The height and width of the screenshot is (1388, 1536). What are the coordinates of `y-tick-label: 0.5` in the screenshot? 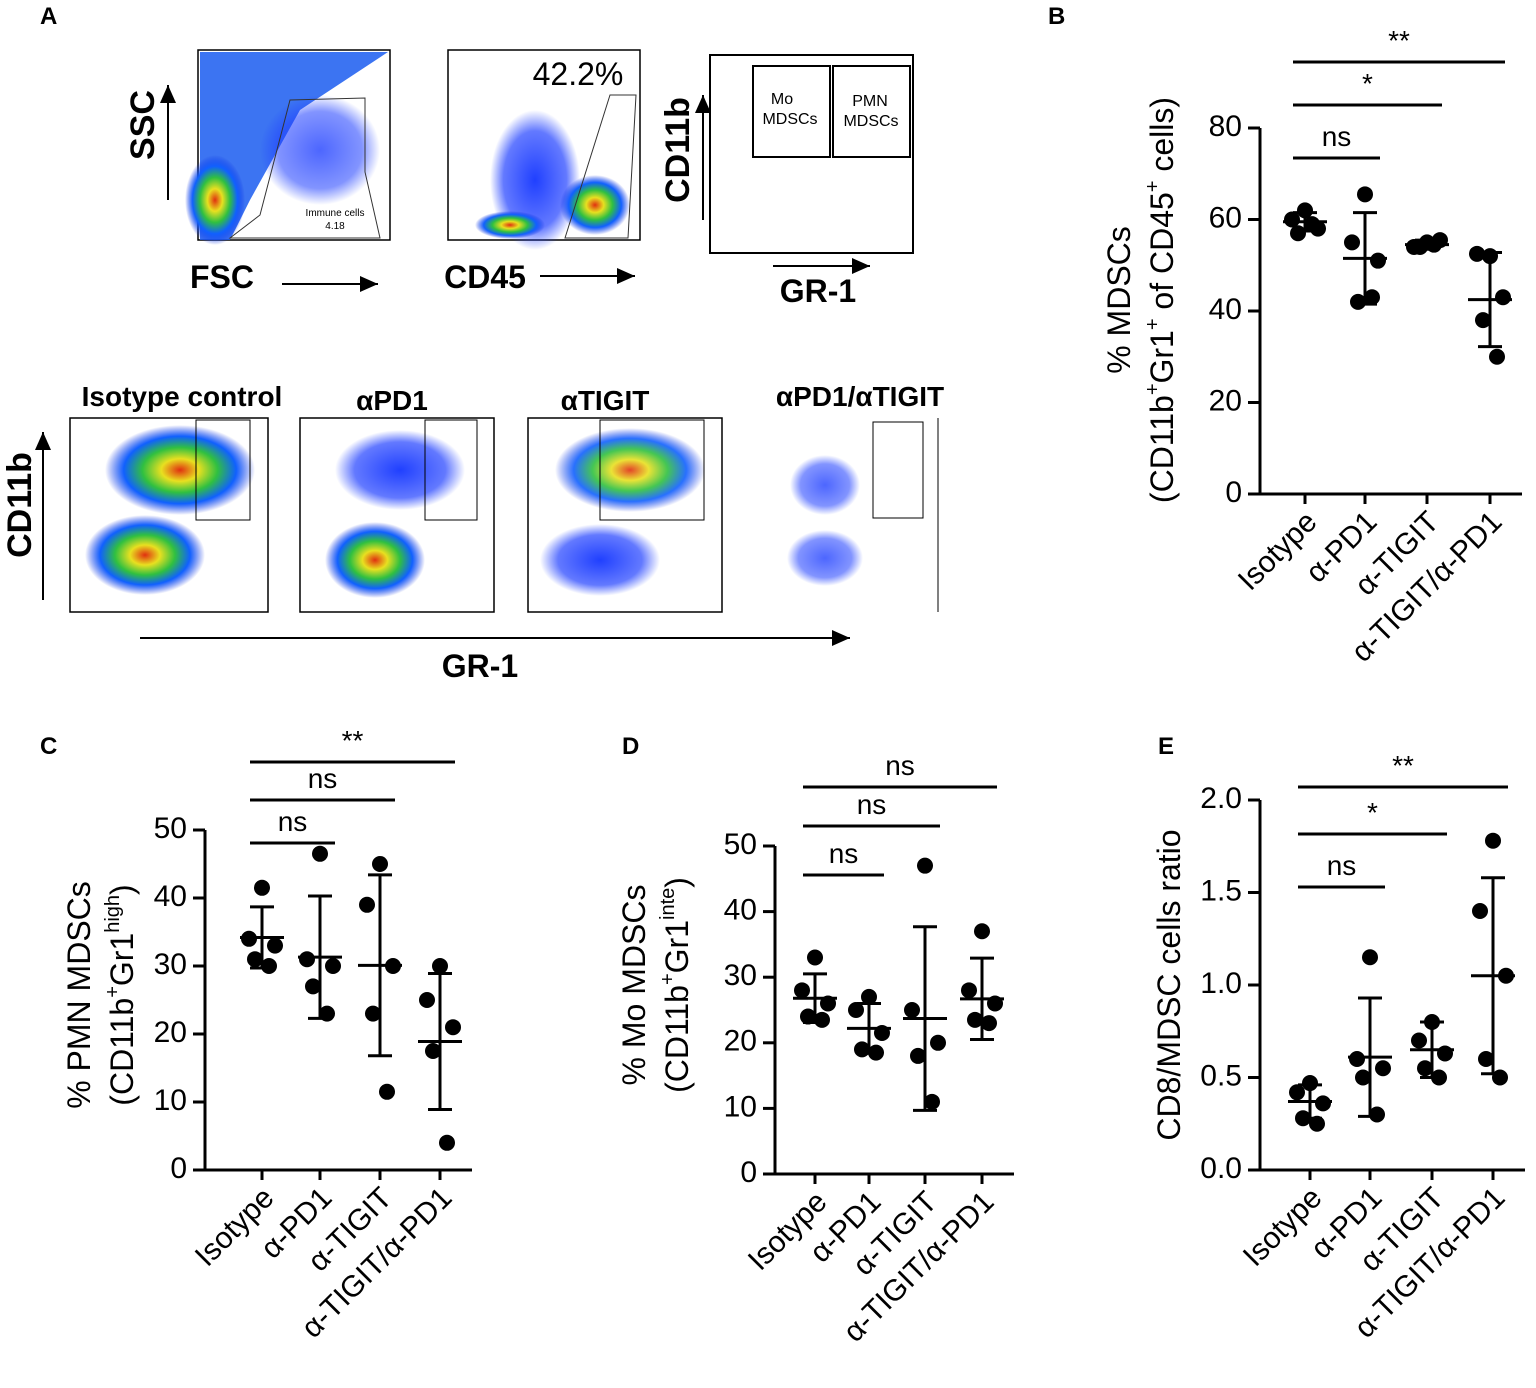 It's located at (1221, 1075).